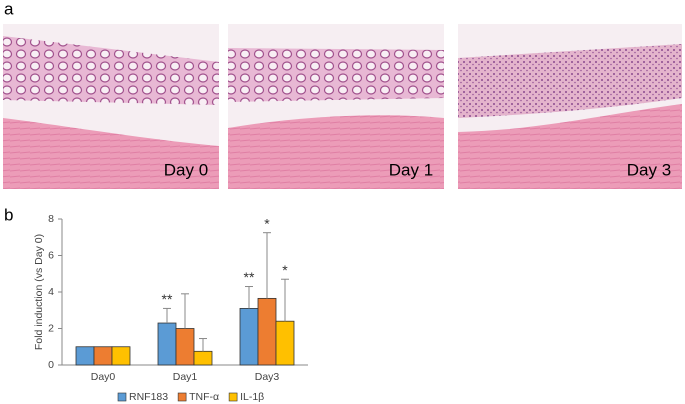 This screenshot has width=685, height=404. Describe the element at coordinates (51, 219) in the screenshot. I see `y-tick-label: 8` at that location.